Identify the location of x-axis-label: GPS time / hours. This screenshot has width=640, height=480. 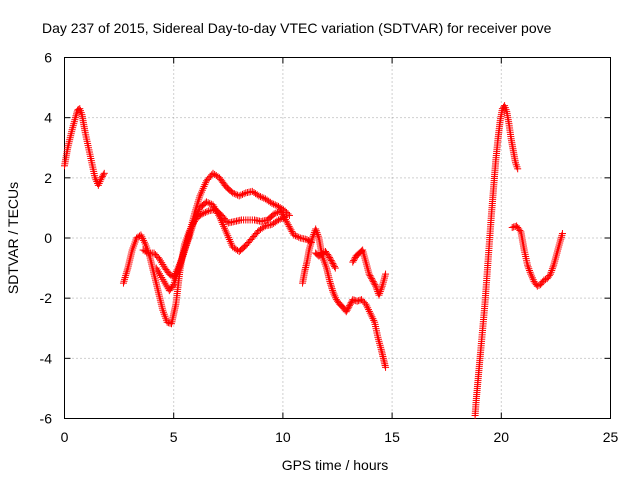
(335, 465).